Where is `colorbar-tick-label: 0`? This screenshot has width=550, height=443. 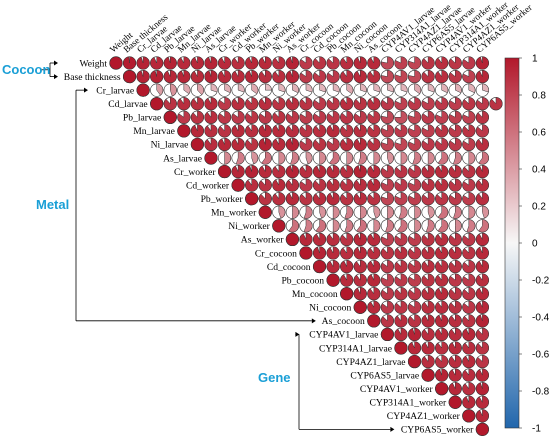 colorbar-tick-label: 0 is located at coordinates (535, 244).